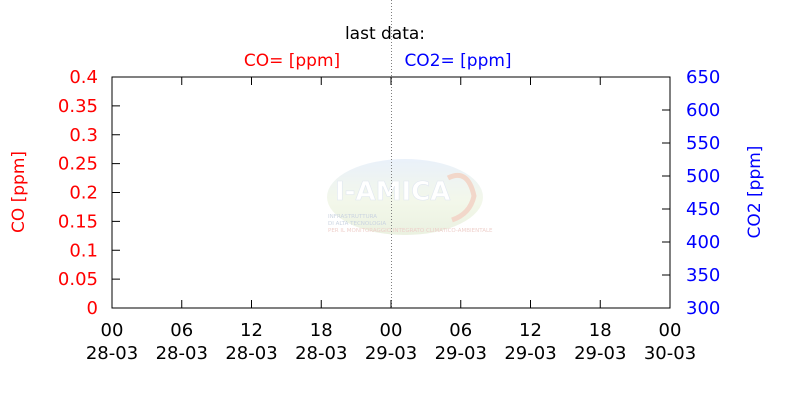 Image resolution: width=800 pixels, height=400 pixels. Describe the element at coordinates (78, 279) in the screenshot. I see `y-left-tick-label: 0.05` at that location.